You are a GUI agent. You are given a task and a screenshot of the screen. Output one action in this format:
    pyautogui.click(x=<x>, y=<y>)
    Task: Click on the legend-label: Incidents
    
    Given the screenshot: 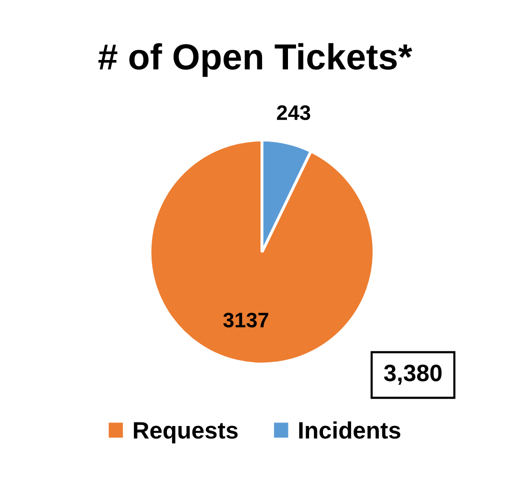 What is the action you would take?
    pyautogui.click(x=349, y=430)
    